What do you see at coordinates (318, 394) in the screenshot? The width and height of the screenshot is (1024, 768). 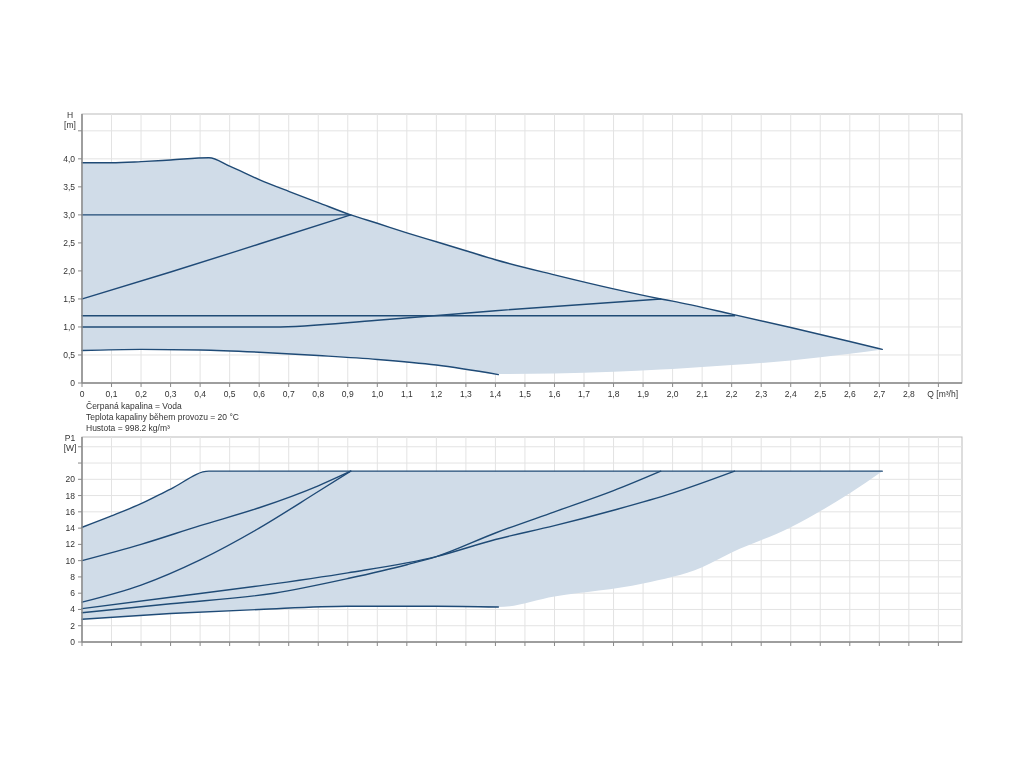 I see `x-tick-label: 0,8` at bounding box center [318, 394].